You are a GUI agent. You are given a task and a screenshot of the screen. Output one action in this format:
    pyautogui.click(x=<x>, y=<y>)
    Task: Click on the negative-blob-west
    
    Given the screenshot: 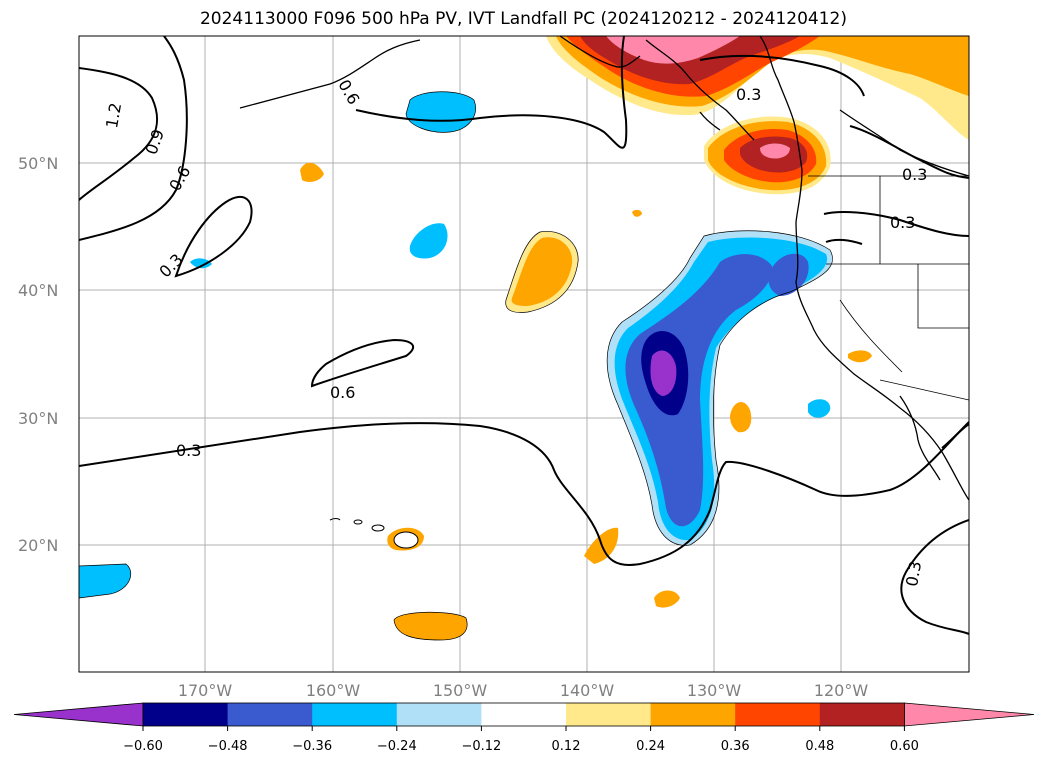 What is the action you would take?
    pyautogui.click(x=105, y=581)
    